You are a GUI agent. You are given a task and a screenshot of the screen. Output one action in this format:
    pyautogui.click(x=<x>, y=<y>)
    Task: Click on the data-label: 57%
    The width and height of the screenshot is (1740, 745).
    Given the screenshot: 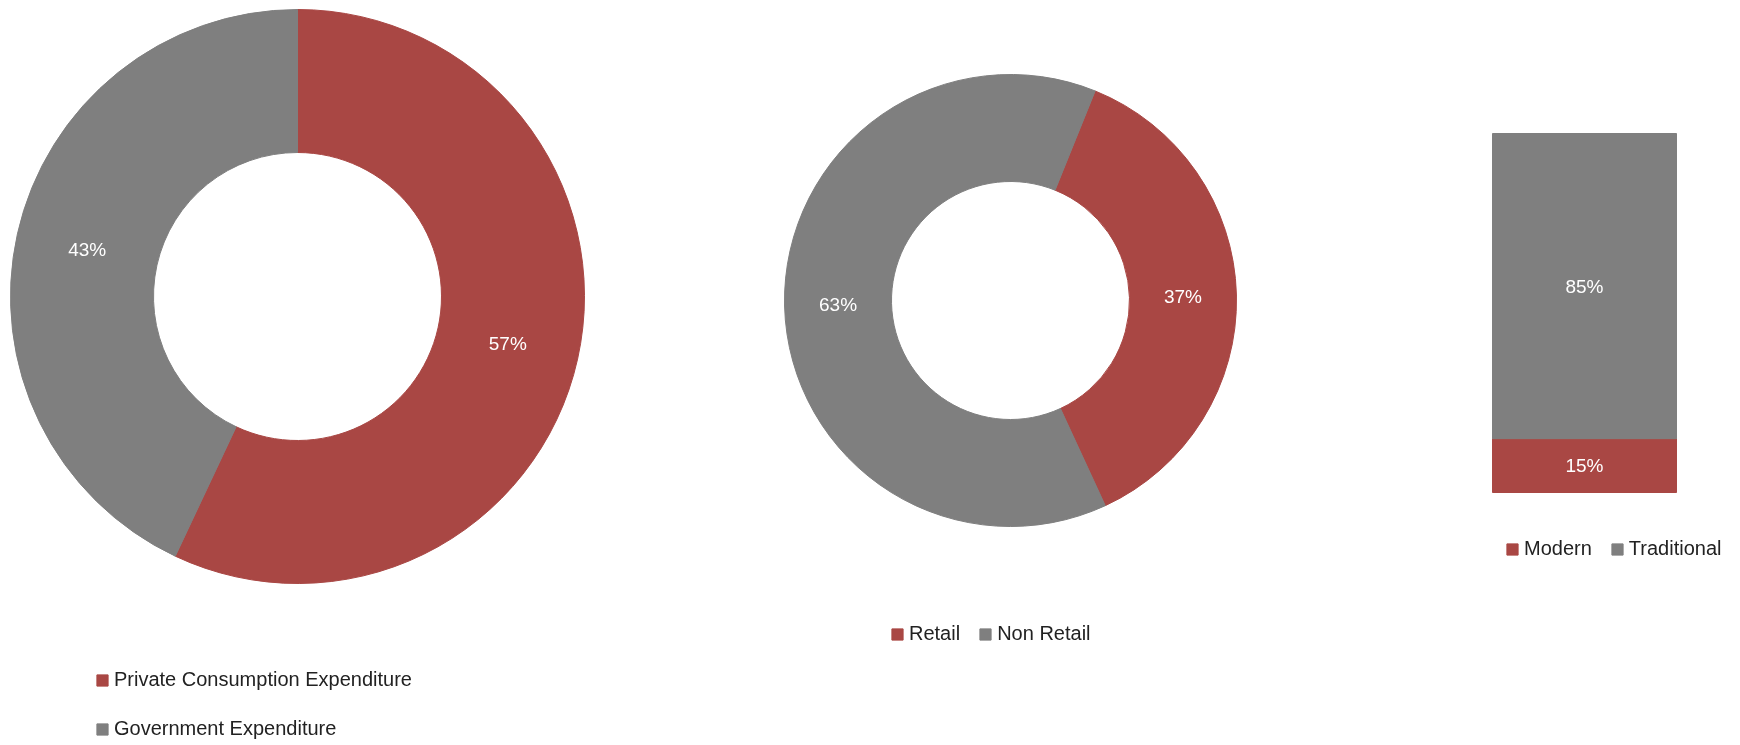 What is the action you would take?
    pyautogui.click(x=507, y=344)
    